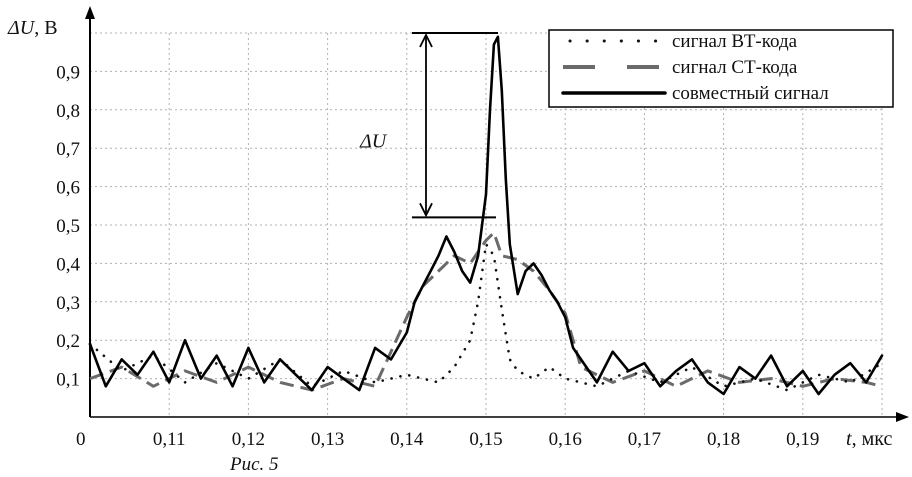 This screenshot has width=912, height=477. Describe the element at coordinates (485, 439) in the screenshot. I see `x-tick-label: 0,15` at that location.